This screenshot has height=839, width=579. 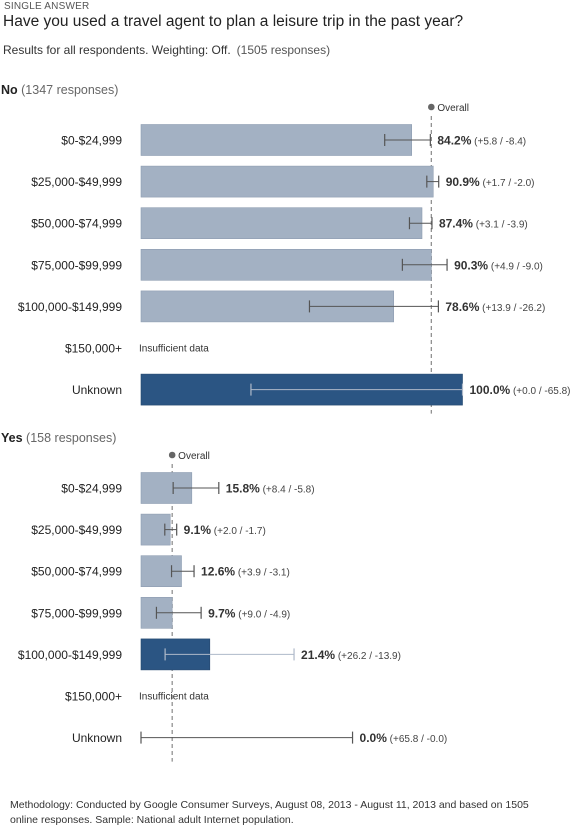 I want to click on value-label-group: 9.7% (+9.0 / -4.9), so click(x=249, y=613).